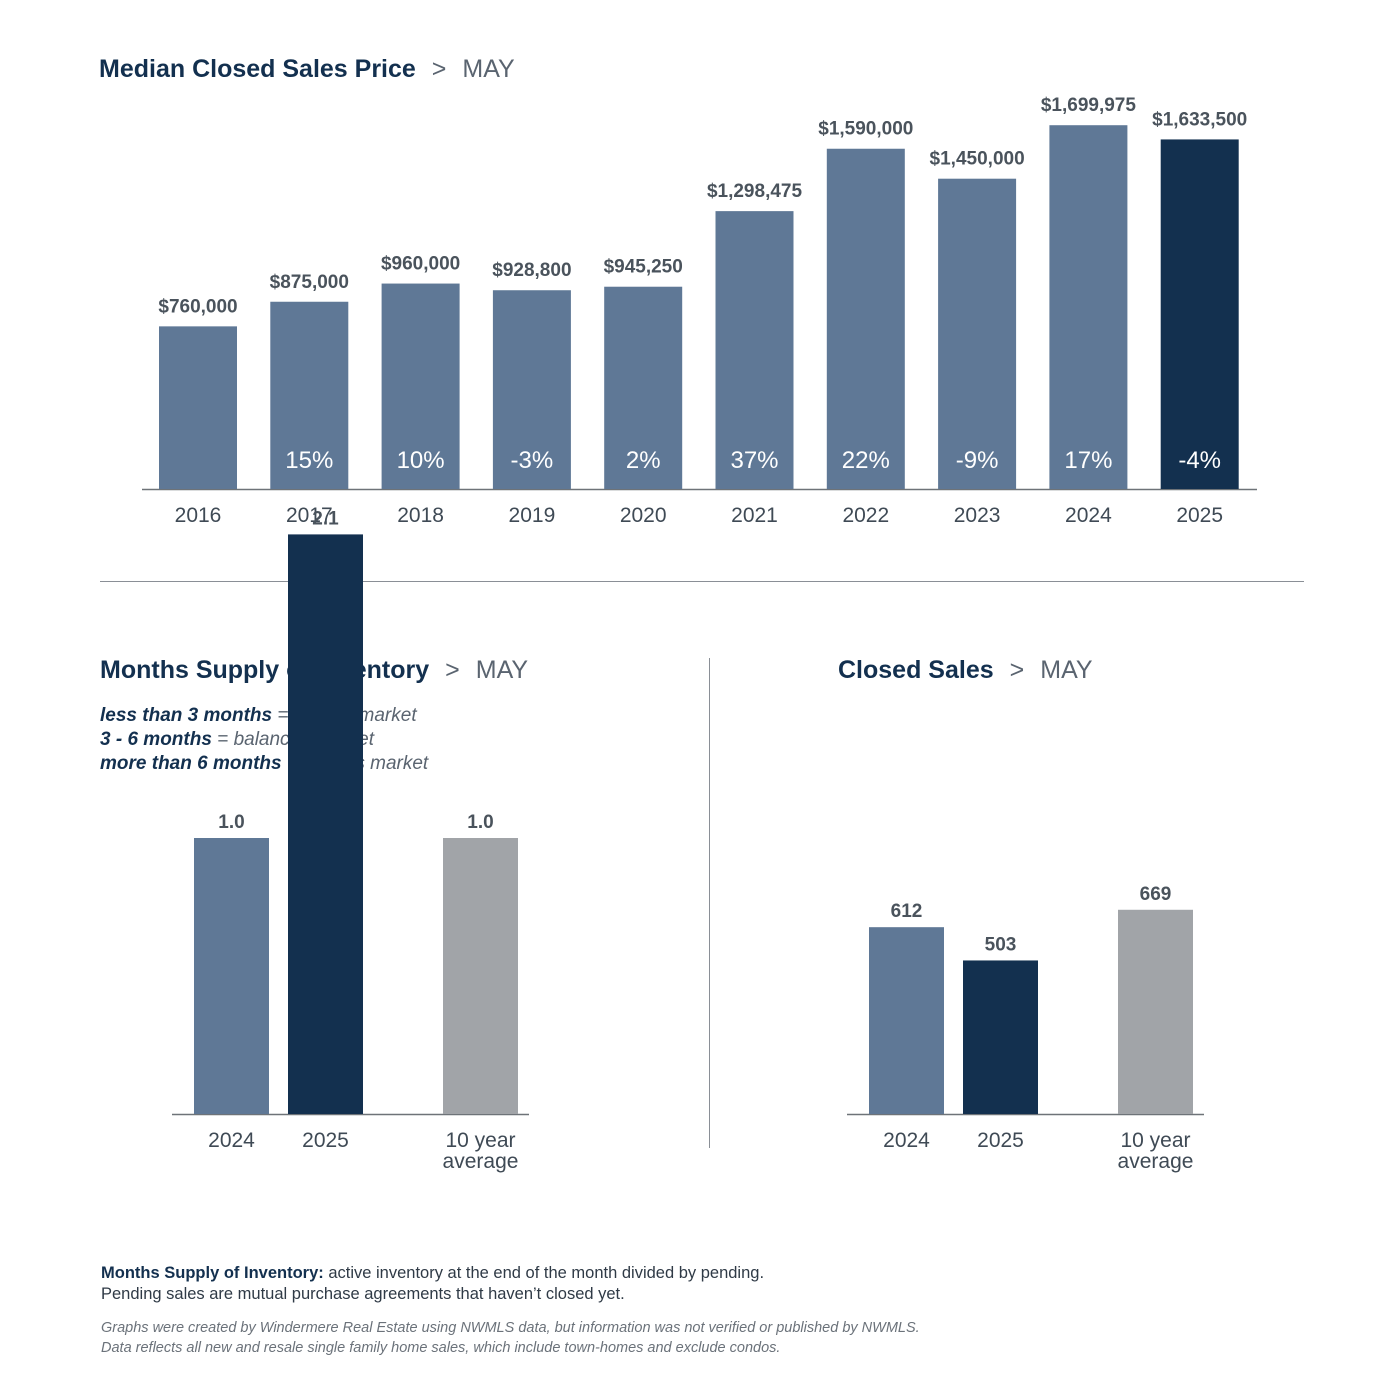 The image size is (1400, 1400). I want to click on price-change-label: 2%, so click(643, 460).